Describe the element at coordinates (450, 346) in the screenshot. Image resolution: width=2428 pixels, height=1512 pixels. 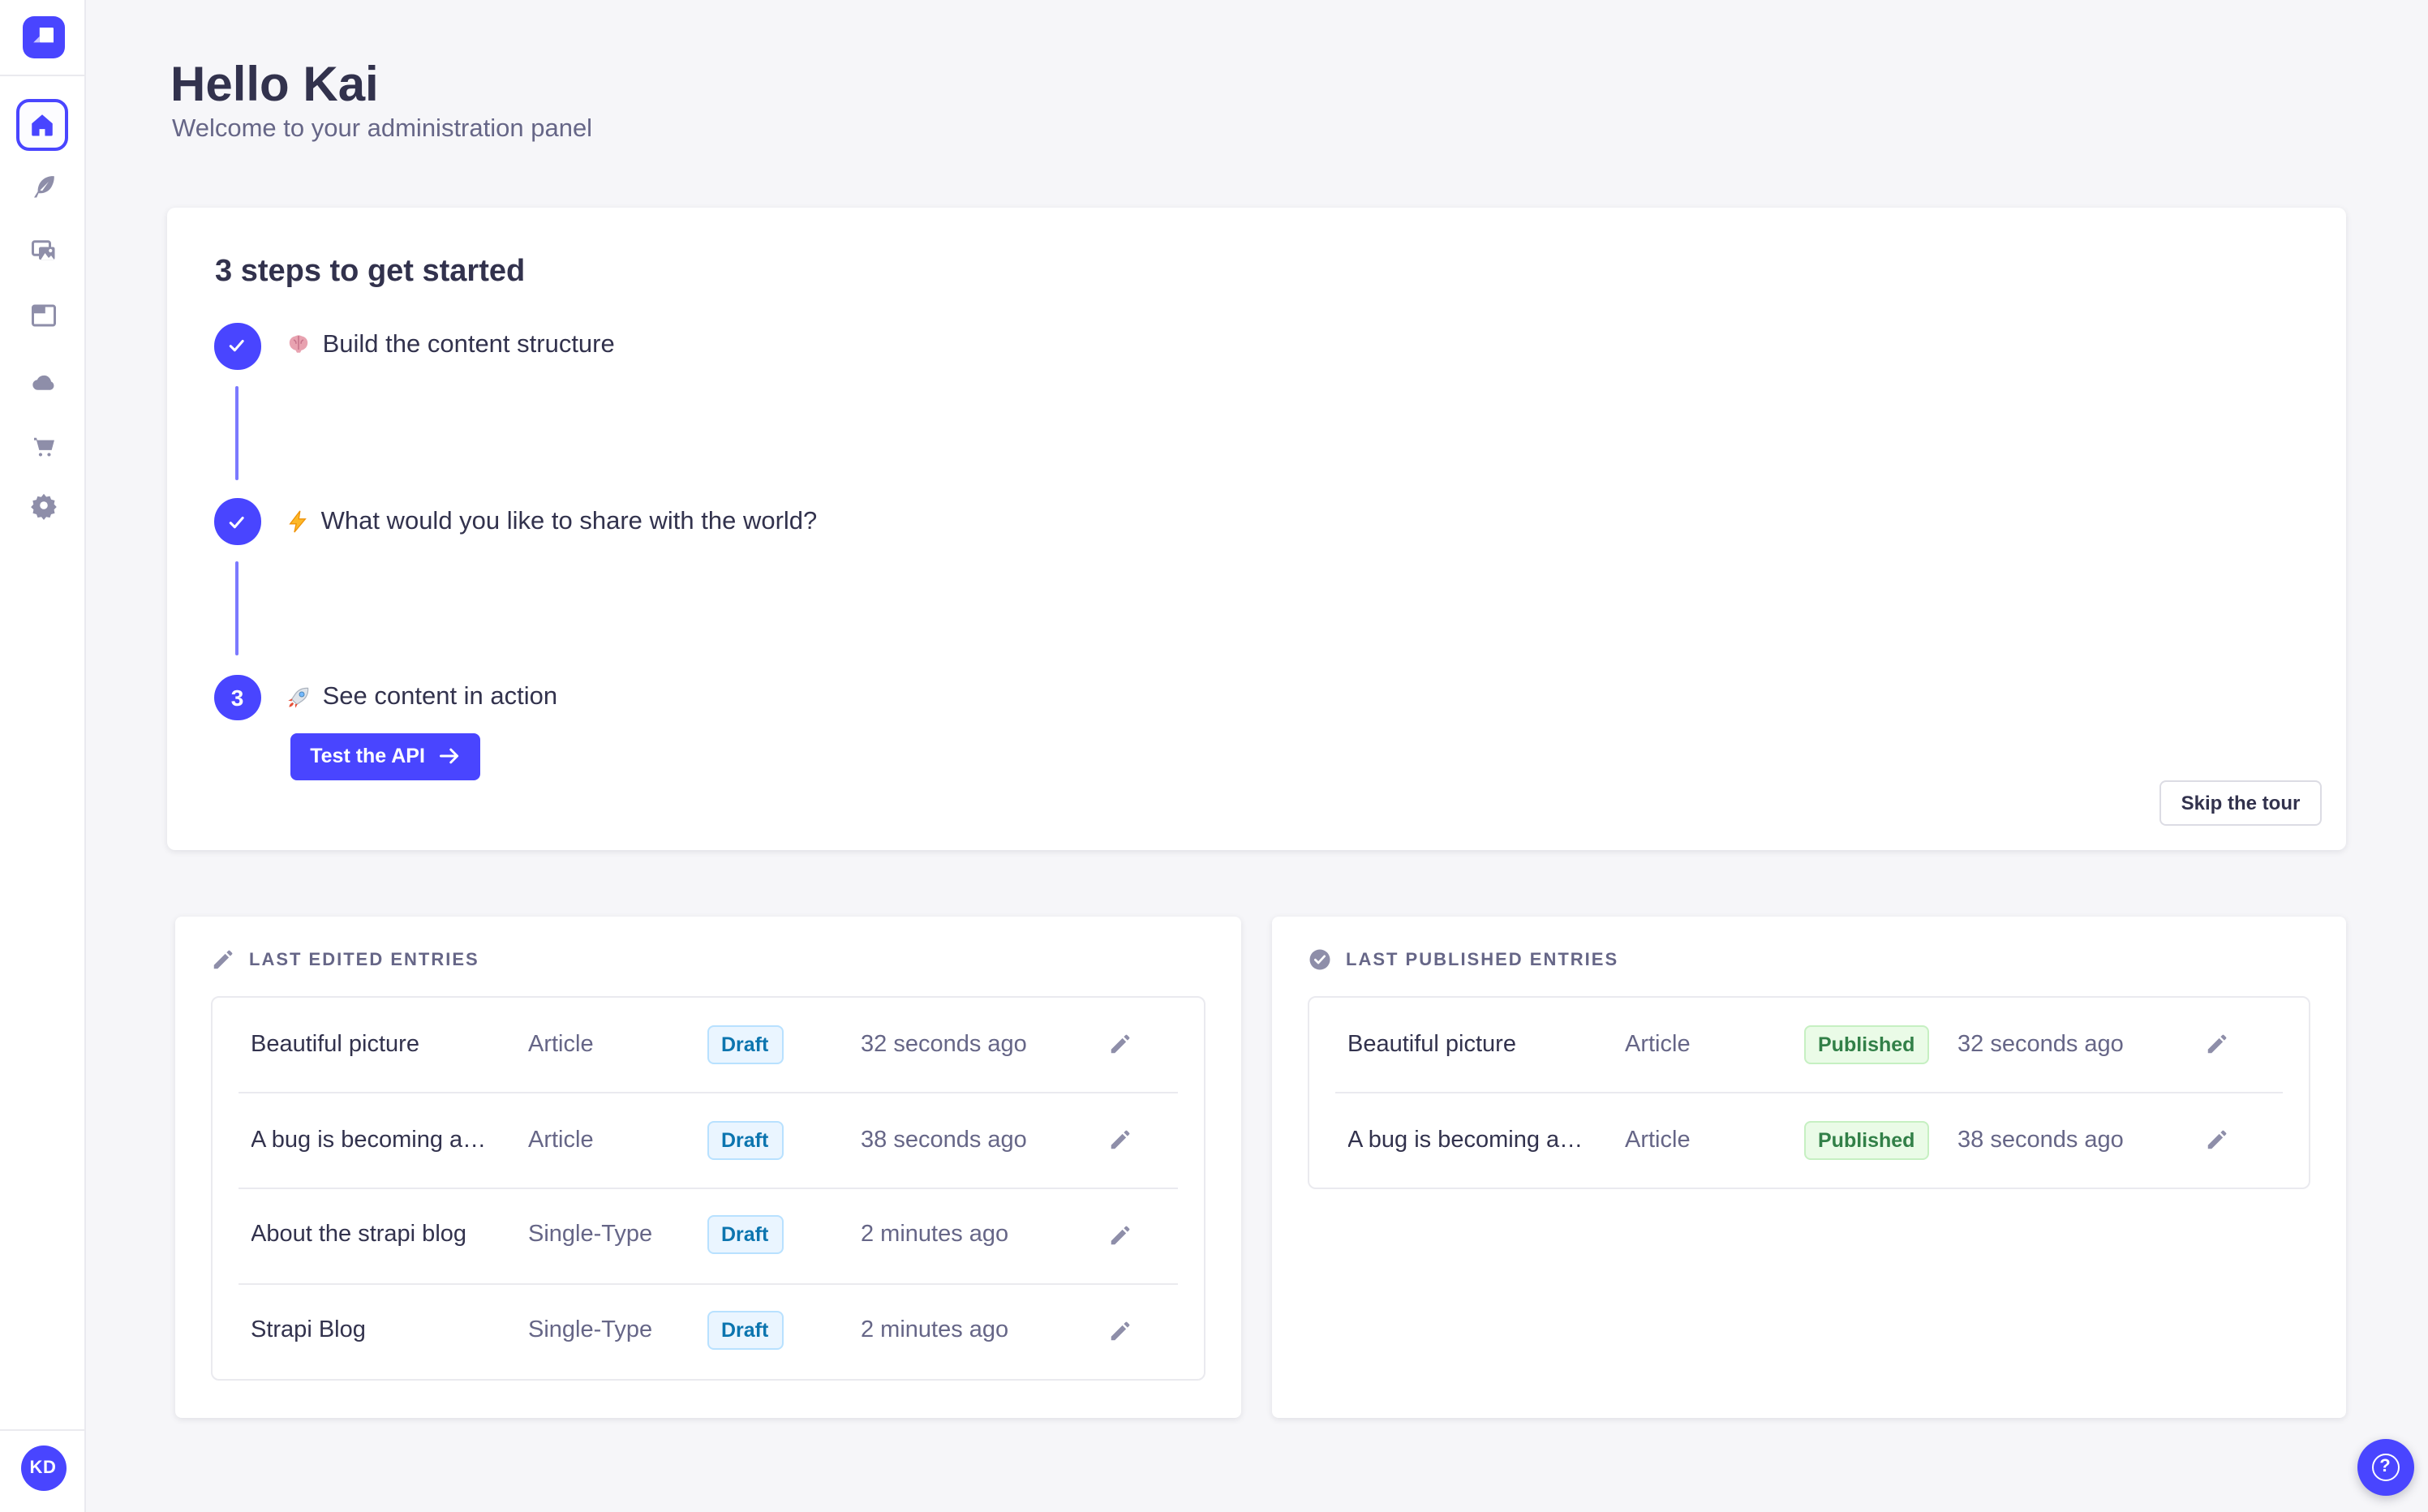
I see `step-1-label: Build the content structure` at that location.